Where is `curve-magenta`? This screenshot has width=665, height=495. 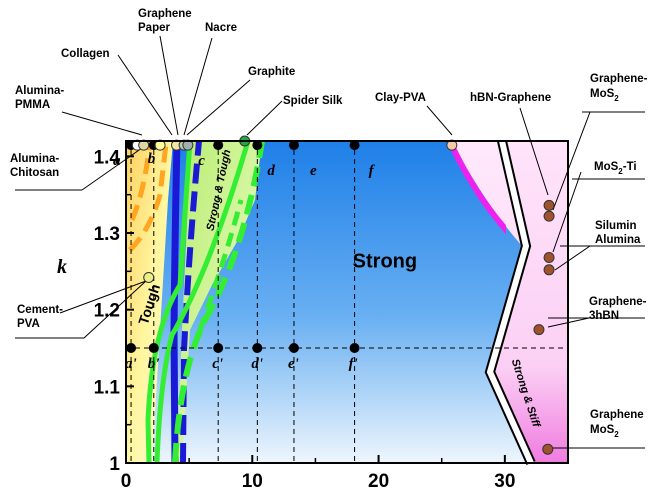 curve-magenta is located at coordinates (477, 189).